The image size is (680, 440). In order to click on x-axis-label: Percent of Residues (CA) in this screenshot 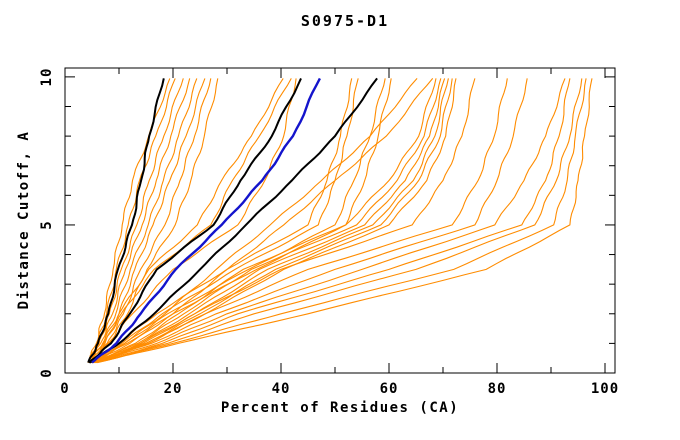, I will do `click(340, 408)`.